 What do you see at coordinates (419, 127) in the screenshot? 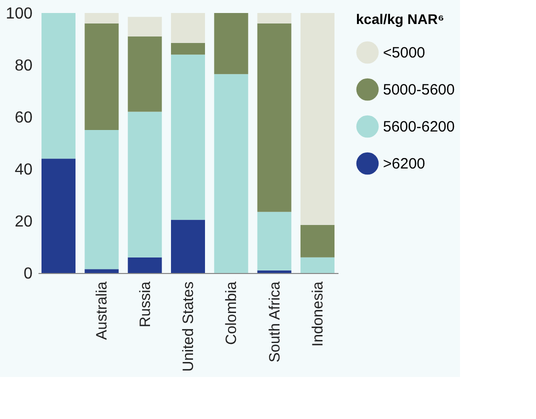
I see `legend-label: 5600-6200` at bounding box center [419, 127].